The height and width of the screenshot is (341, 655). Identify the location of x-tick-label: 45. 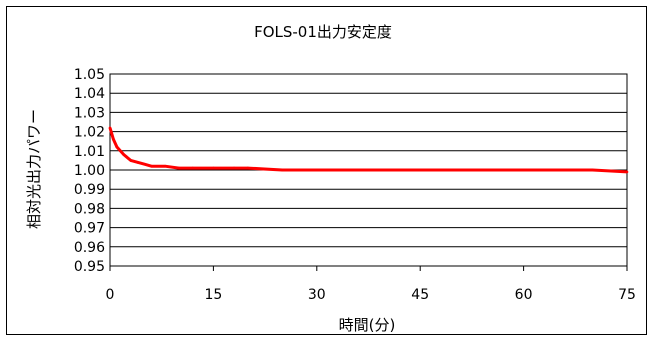
(420, 295).